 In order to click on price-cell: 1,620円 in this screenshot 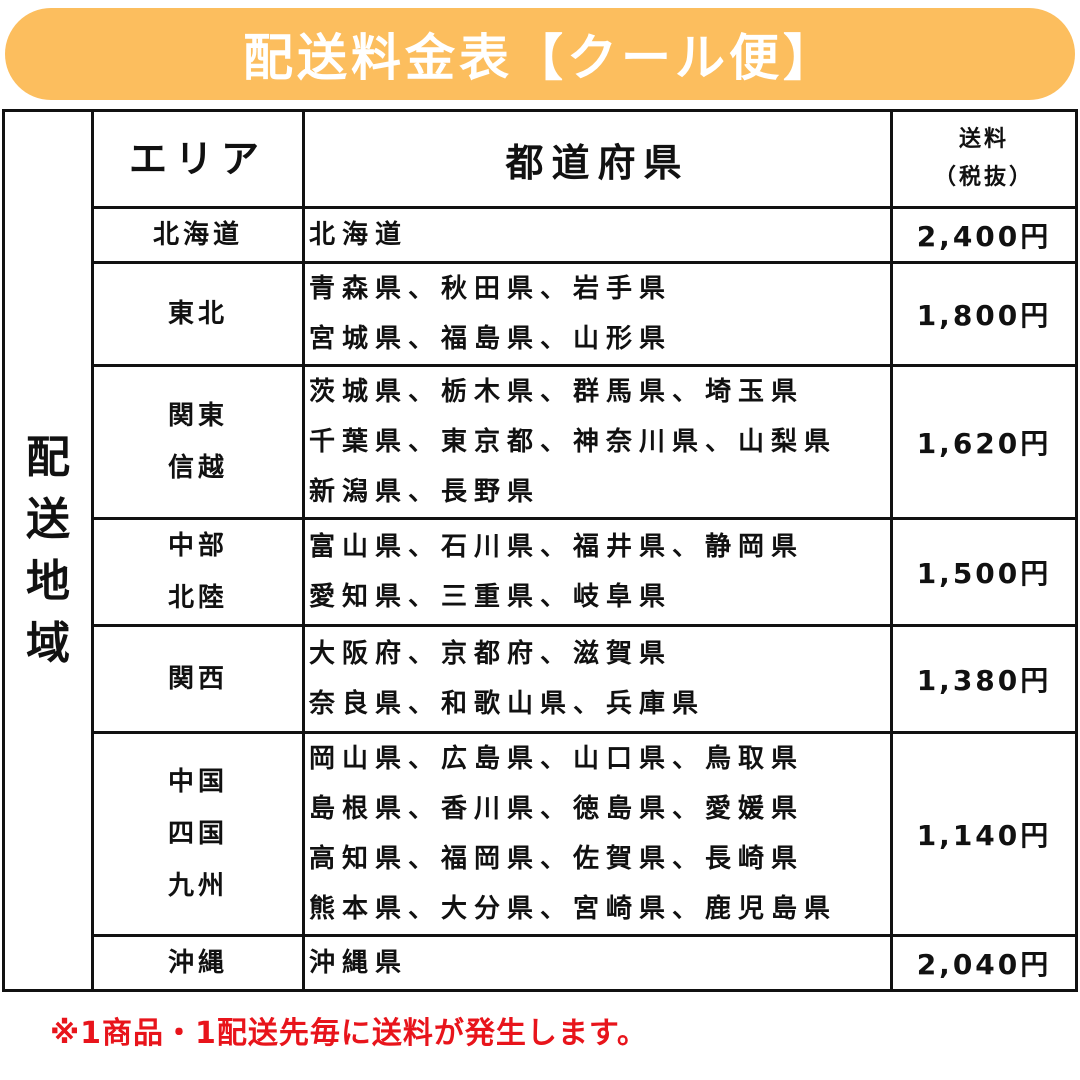, I will do `click(984, 442)`.